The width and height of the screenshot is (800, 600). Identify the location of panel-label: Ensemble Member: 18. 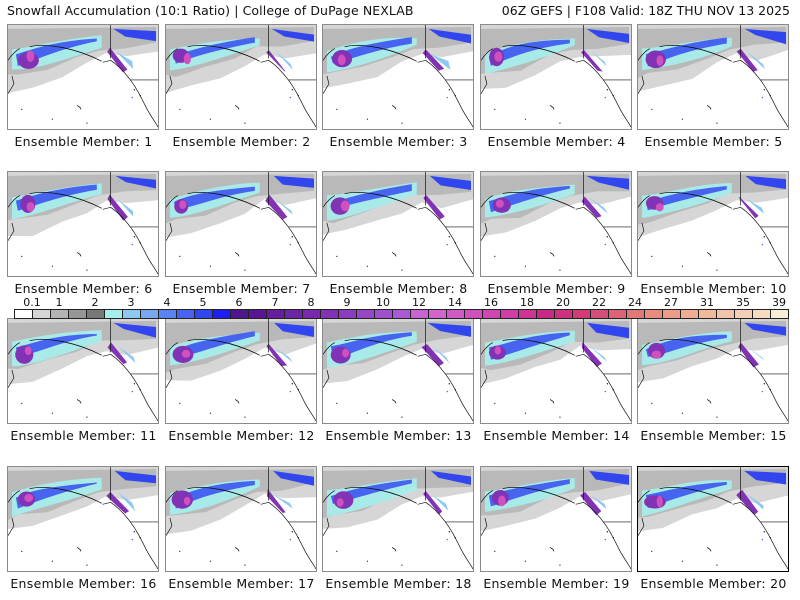
(398, 583).